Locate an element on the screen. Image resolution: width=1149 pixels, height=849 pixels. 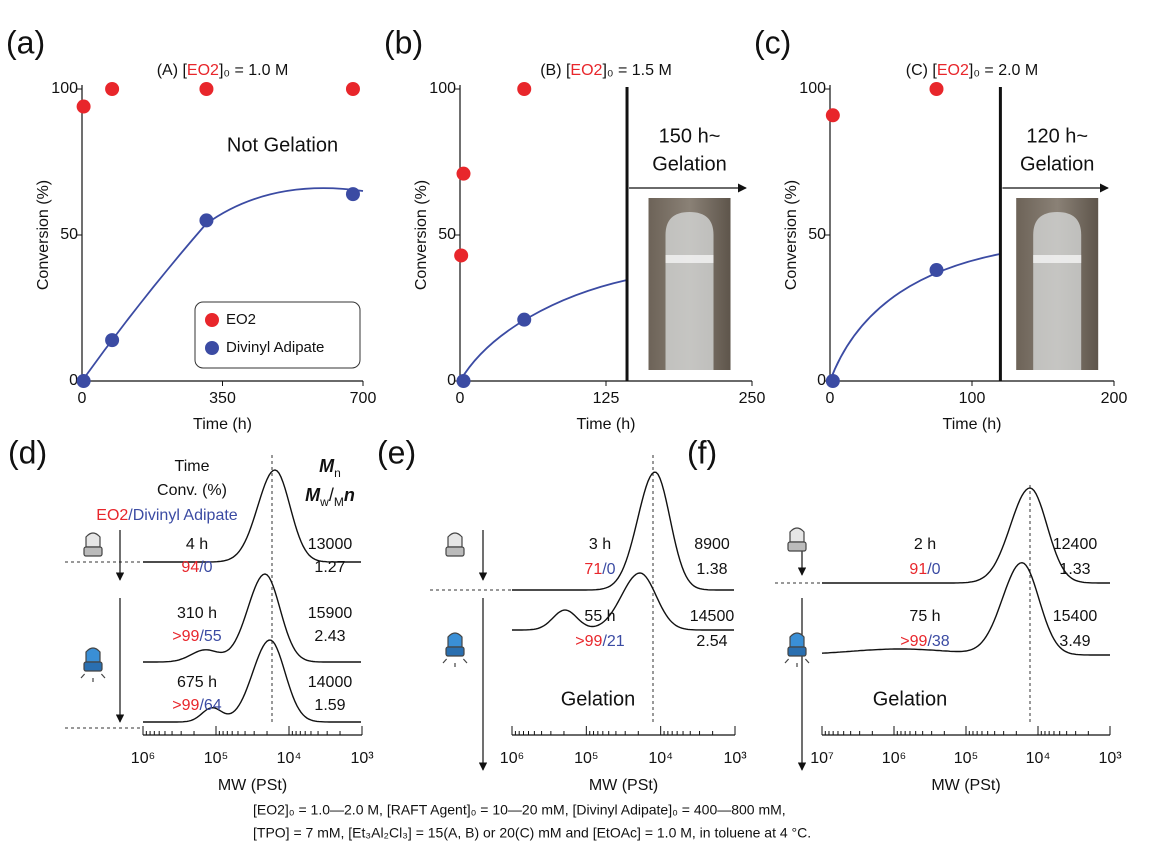
x-axis-label: Time (h) is located at coordinates (222, 424).